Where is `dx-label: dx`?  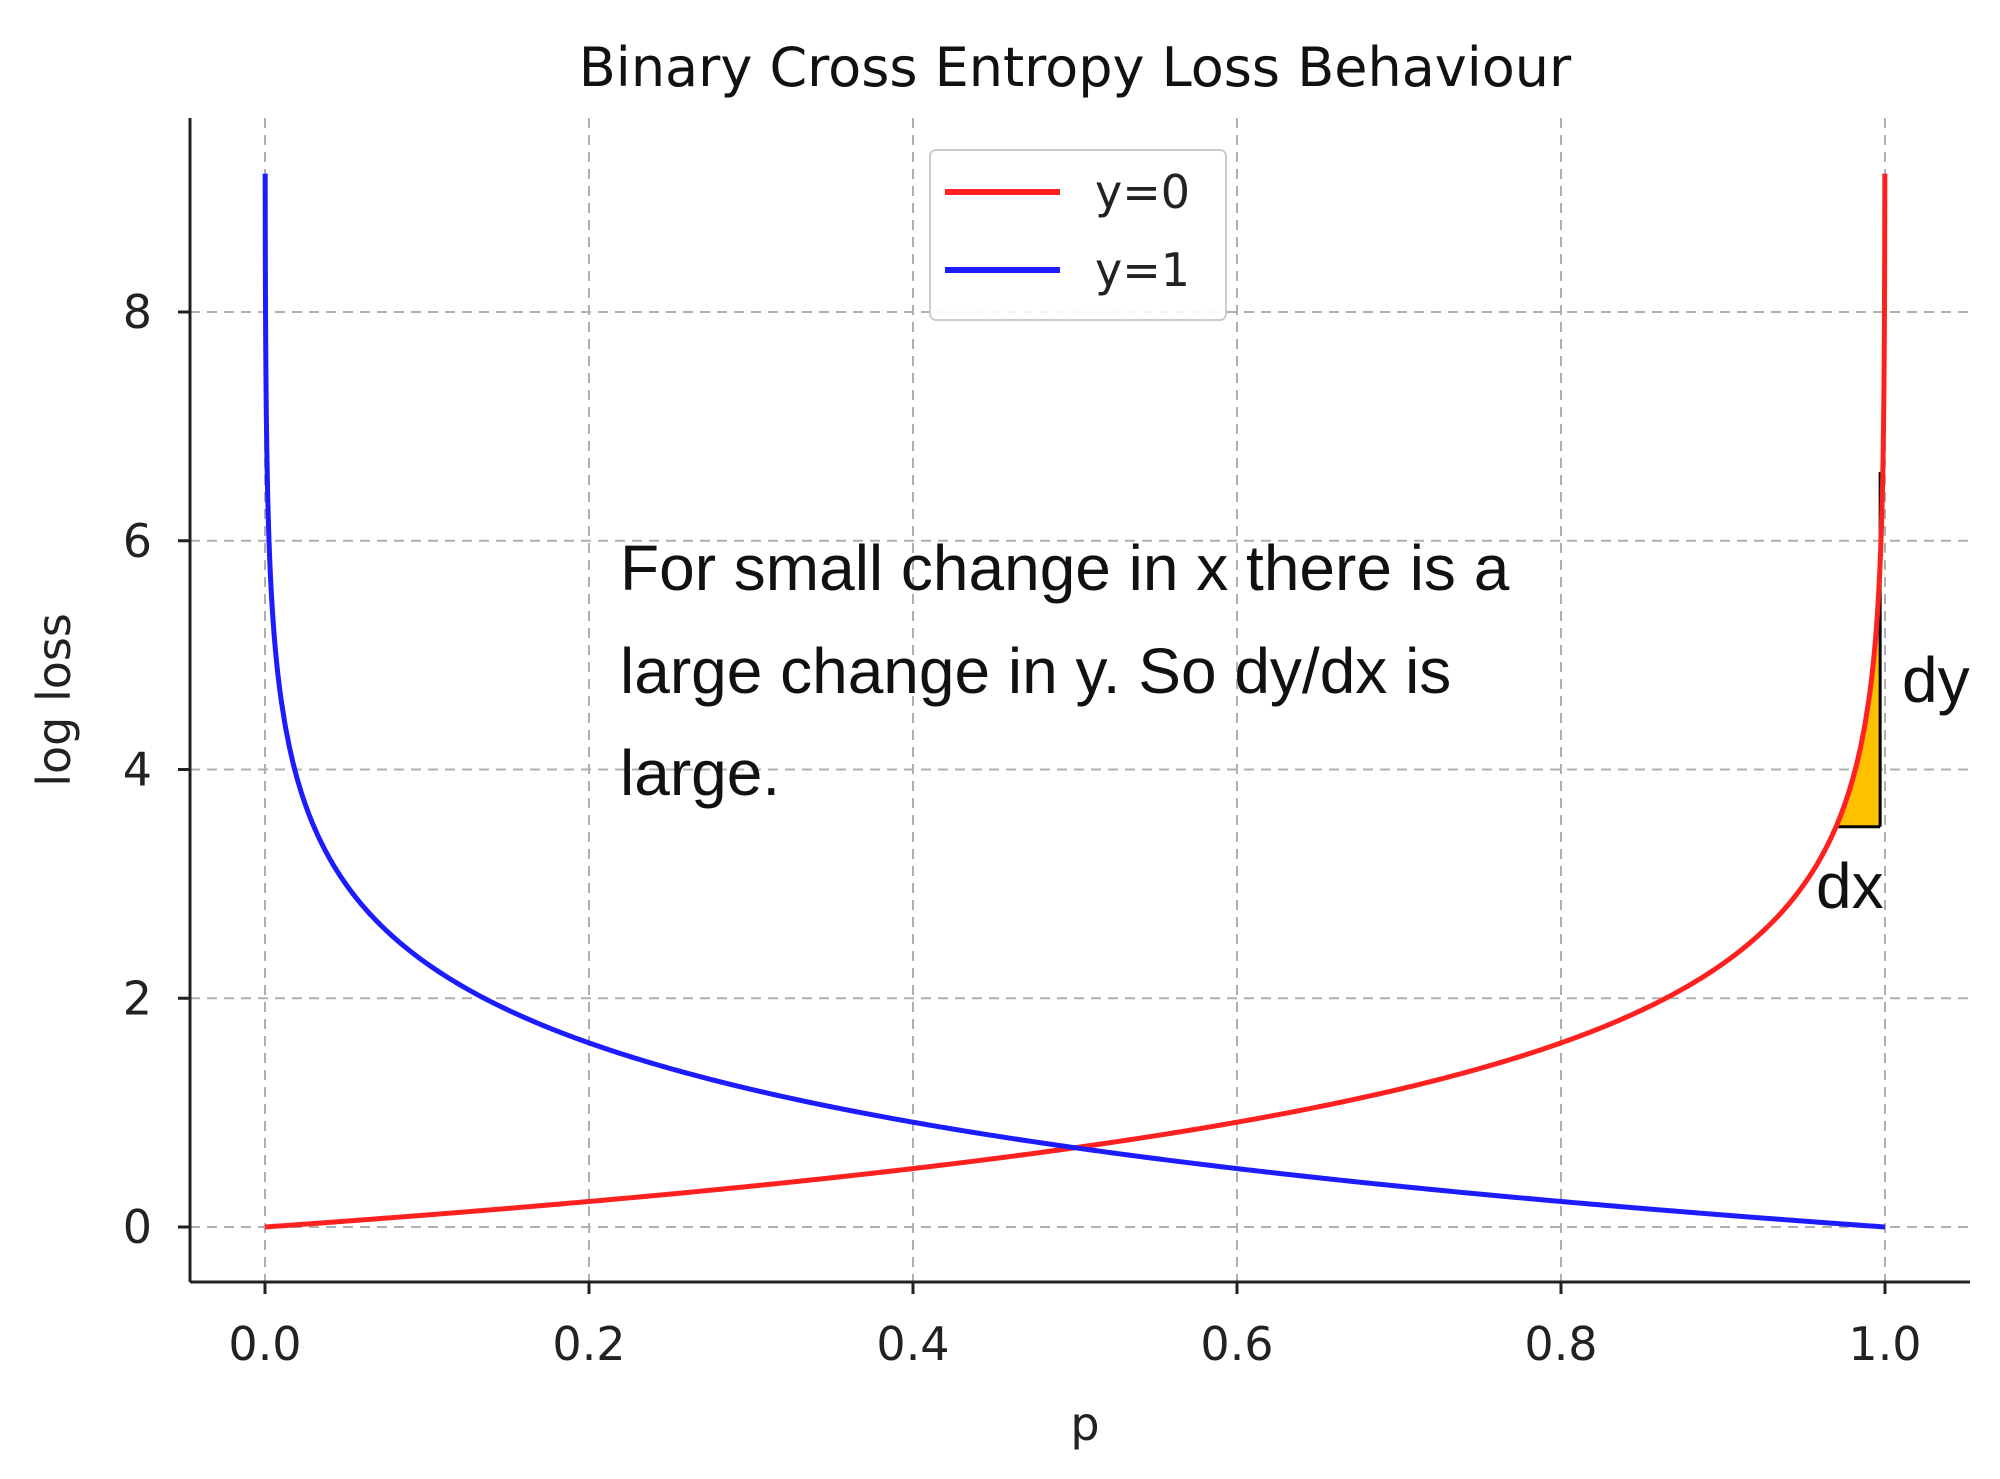
dx-label: dx is located at coordinates (1850, 886).